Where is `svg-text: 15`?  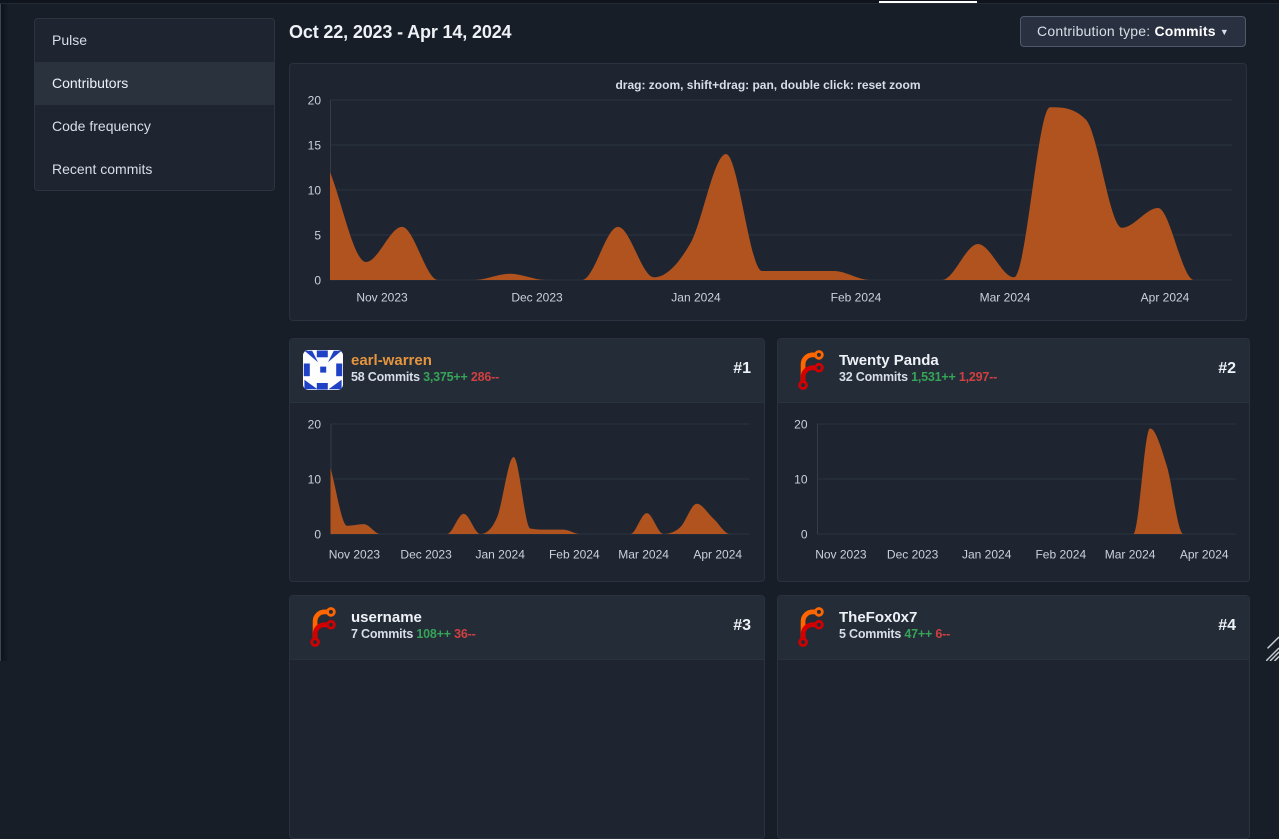
svg-text: 15 is located at coordinates (315, 146).